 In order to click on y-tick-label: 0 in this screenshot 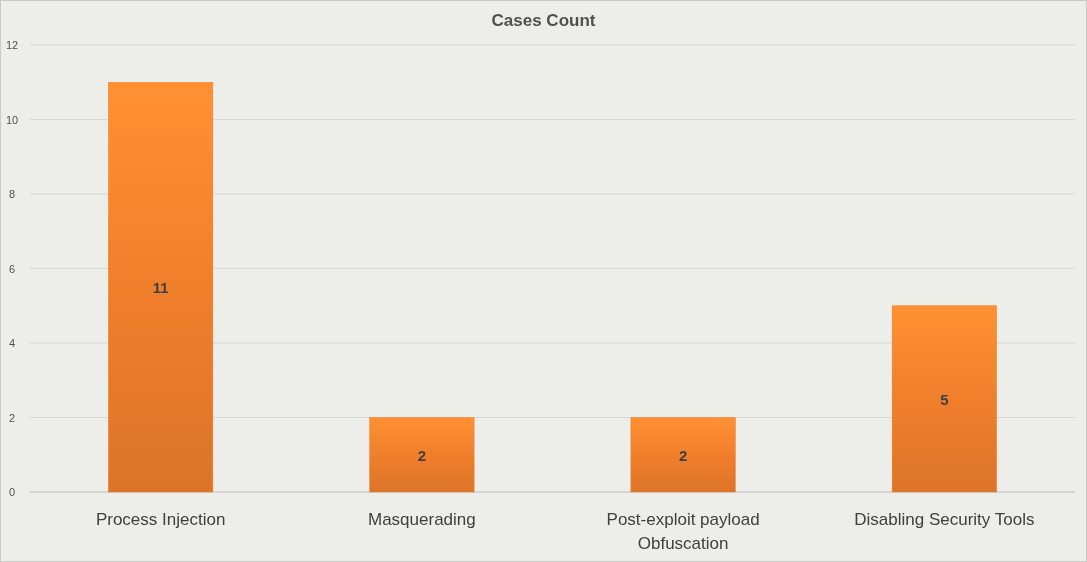, I will do `click(12, 492)`.